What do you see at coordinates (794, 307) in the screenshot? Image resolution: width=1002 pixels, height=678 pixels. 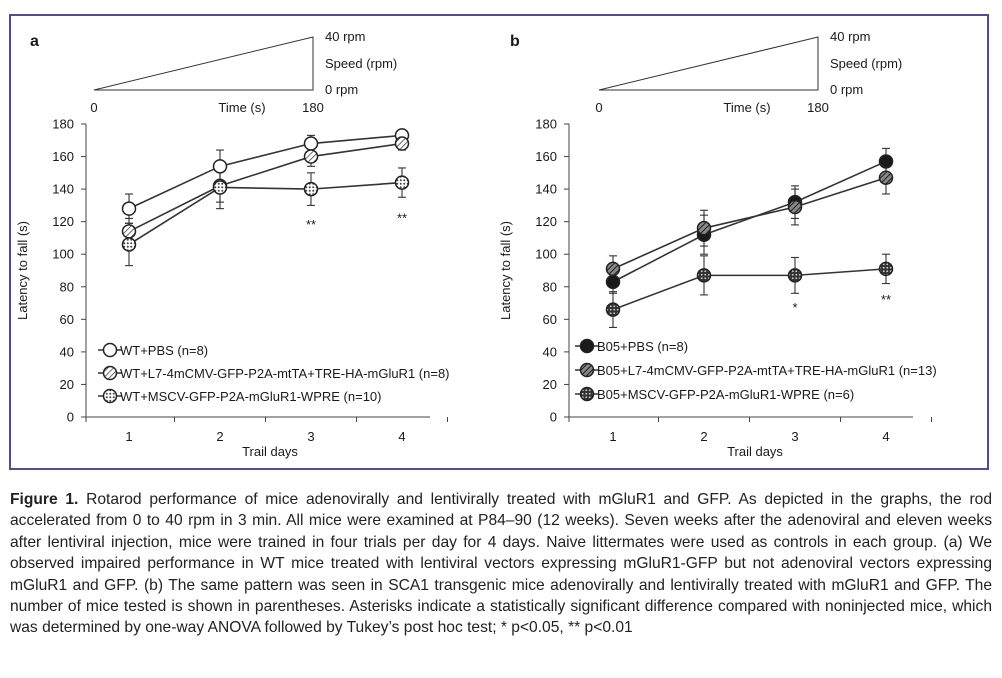 I see `significance-marker: *` at bounding box center [794, 307].